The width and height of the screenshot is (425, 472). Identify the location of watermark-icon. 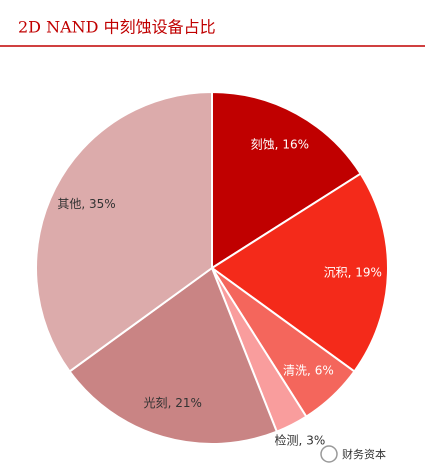
(329, 454).